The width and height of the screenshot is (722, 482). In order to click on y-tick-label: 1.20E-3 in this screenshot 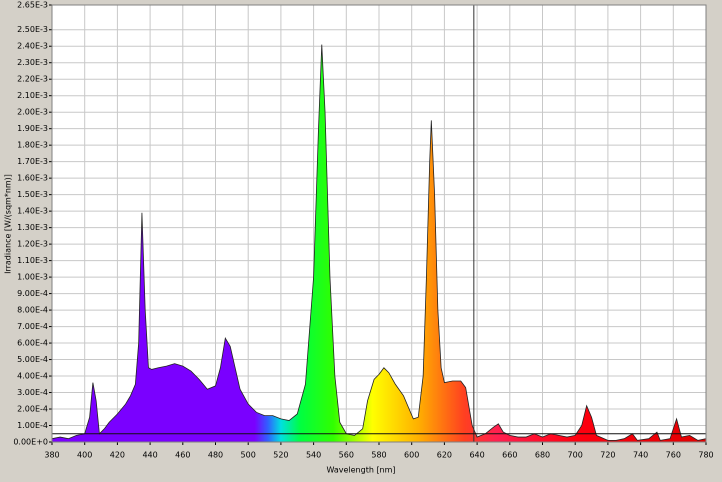, I will do `click(32, 244)`.